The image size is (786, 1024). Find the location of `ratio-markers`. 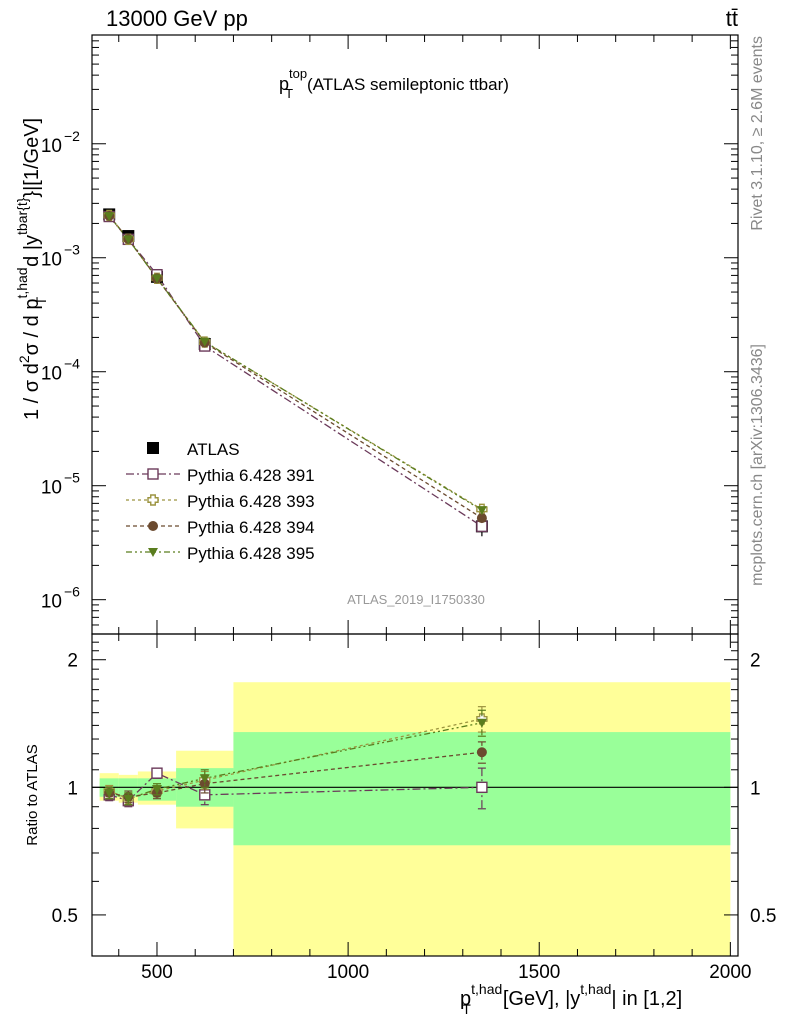

ratio-markers is located at coordinates (295, 758).